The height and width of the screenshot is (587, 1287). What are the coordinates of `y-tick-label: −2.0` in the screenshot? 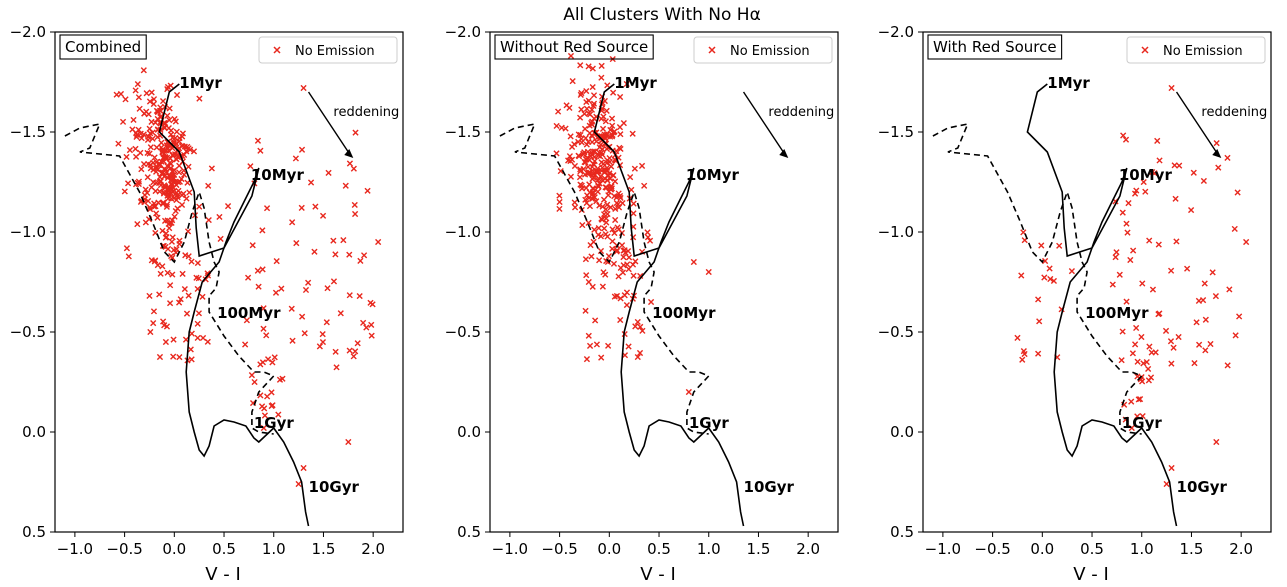 It's located at (896, 32).